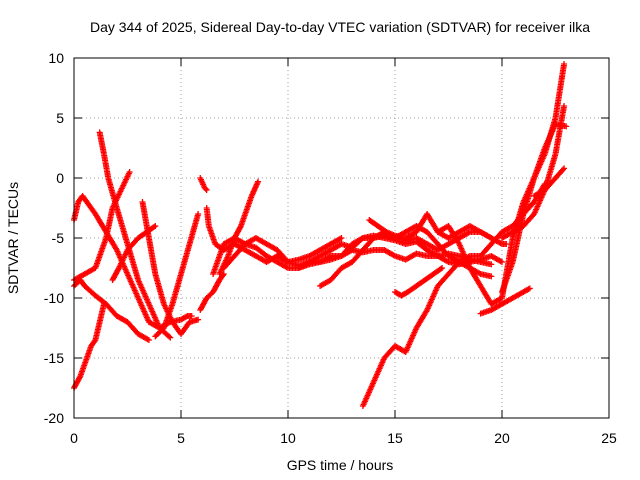  Describe the element at coordinates (340, 465) in the screenshot. I see `x-axis-label: GPS time / hours` at that location.